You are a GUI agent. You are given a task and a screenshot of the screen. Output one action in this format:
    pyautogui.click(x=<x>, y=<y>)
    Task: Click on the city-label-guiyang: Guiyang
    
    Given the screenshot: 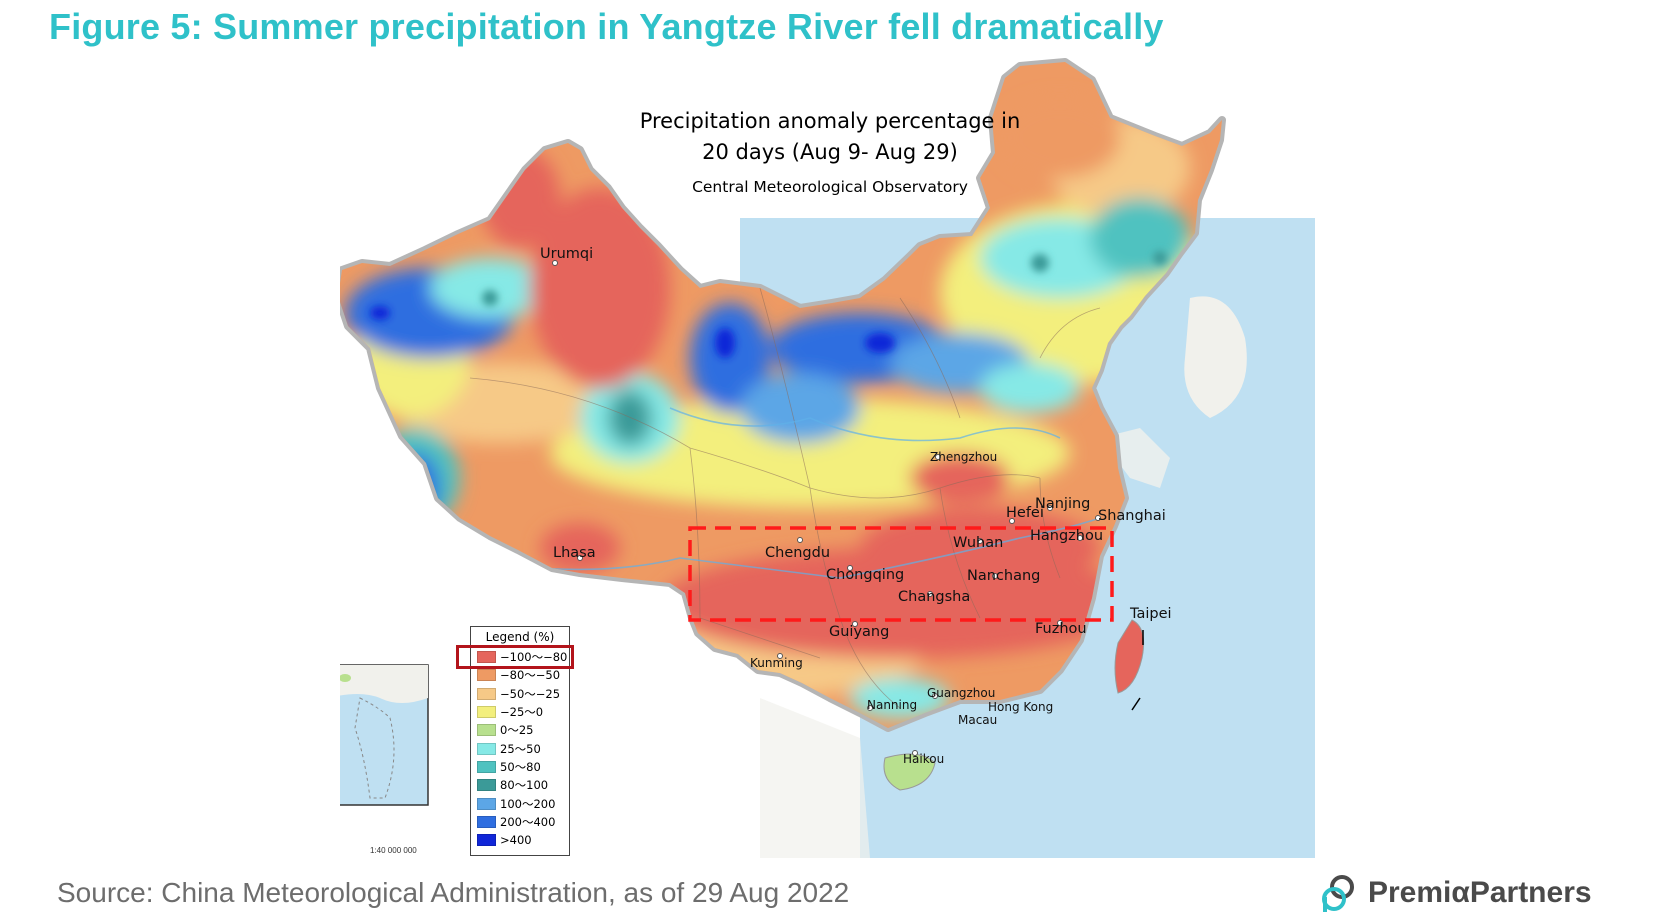 What is the action you would take?
    pyautogui.click(x=859, y=632)
    